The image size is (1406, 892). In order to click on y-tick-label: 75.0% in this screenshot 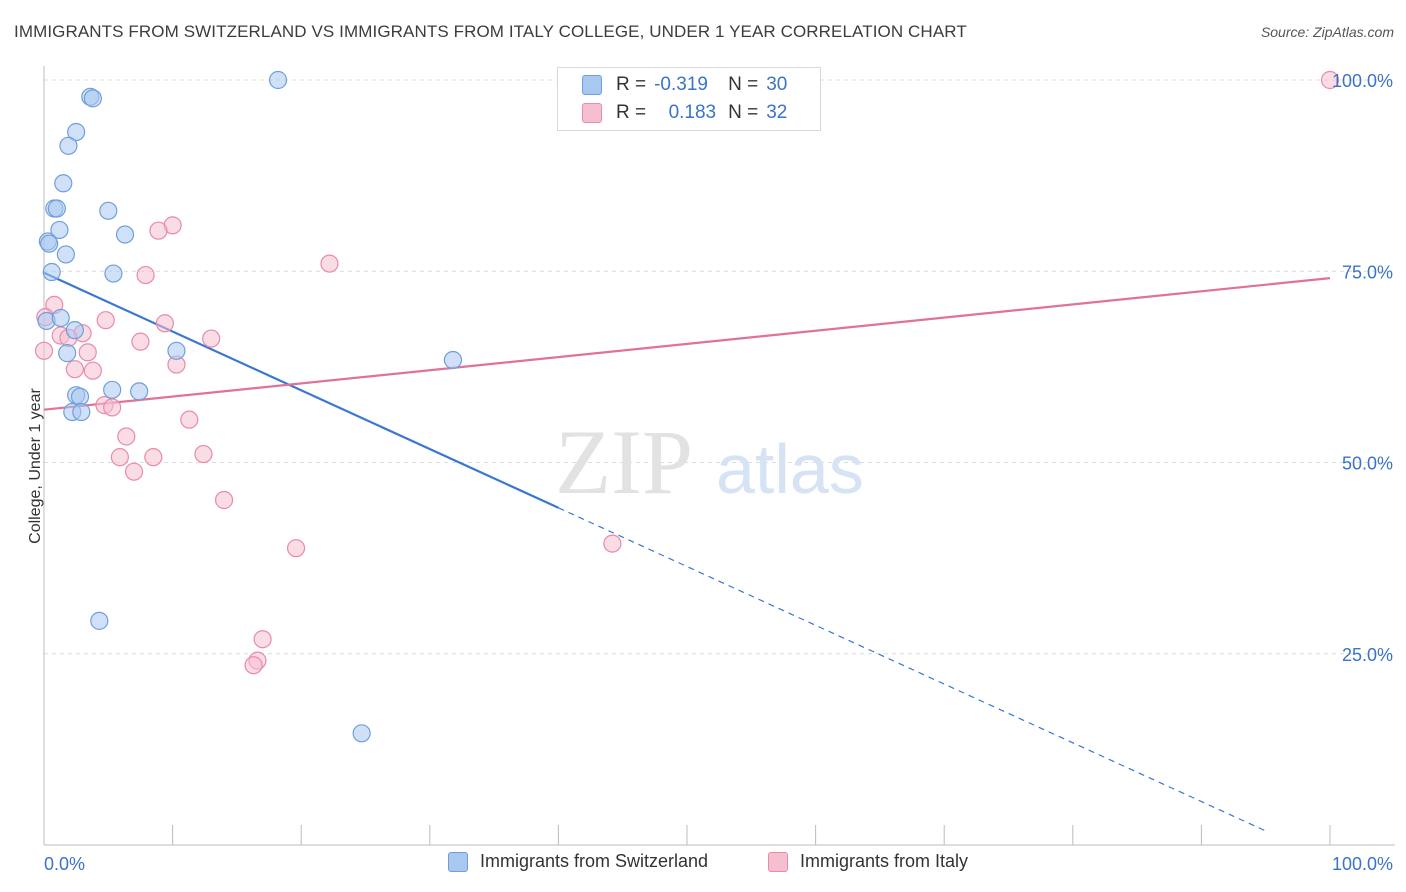, I will do `click(1367, 272)`.